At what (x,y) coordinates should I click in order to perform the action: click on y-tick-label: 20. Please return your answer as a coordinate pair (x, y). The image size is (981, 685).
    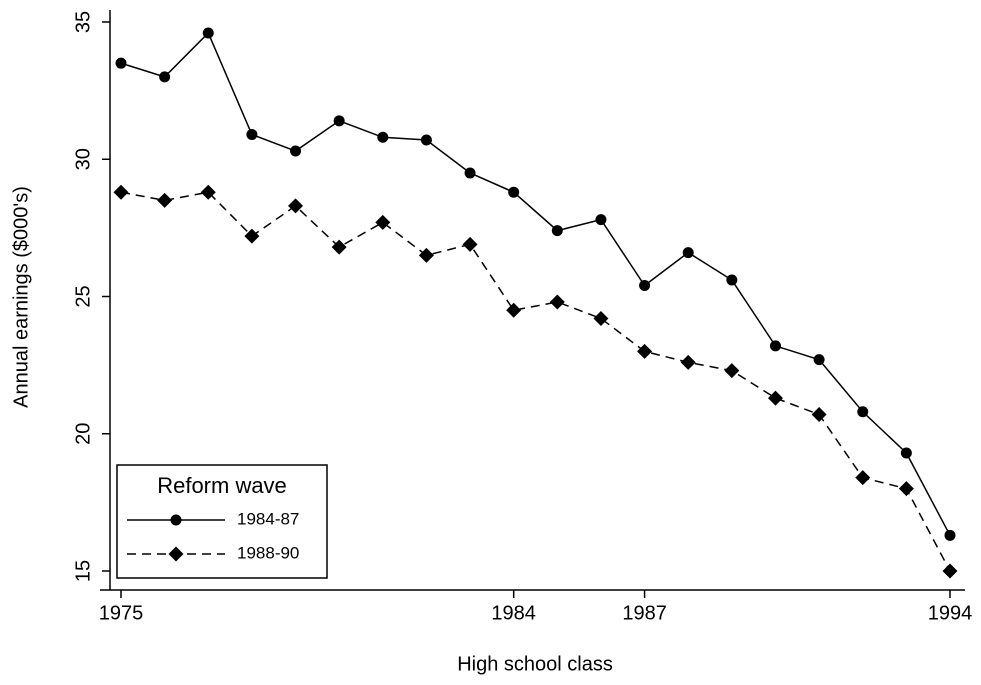
    Looking at the image, I should click on (83, 434).